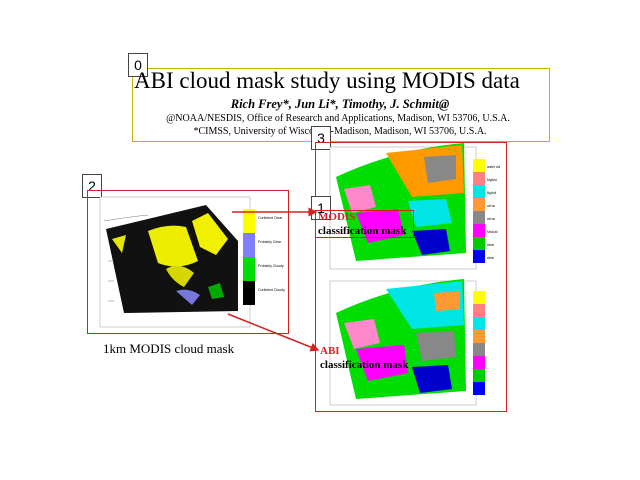  I want to click on legend-label: Confident Cloudy, so click(271, 290).